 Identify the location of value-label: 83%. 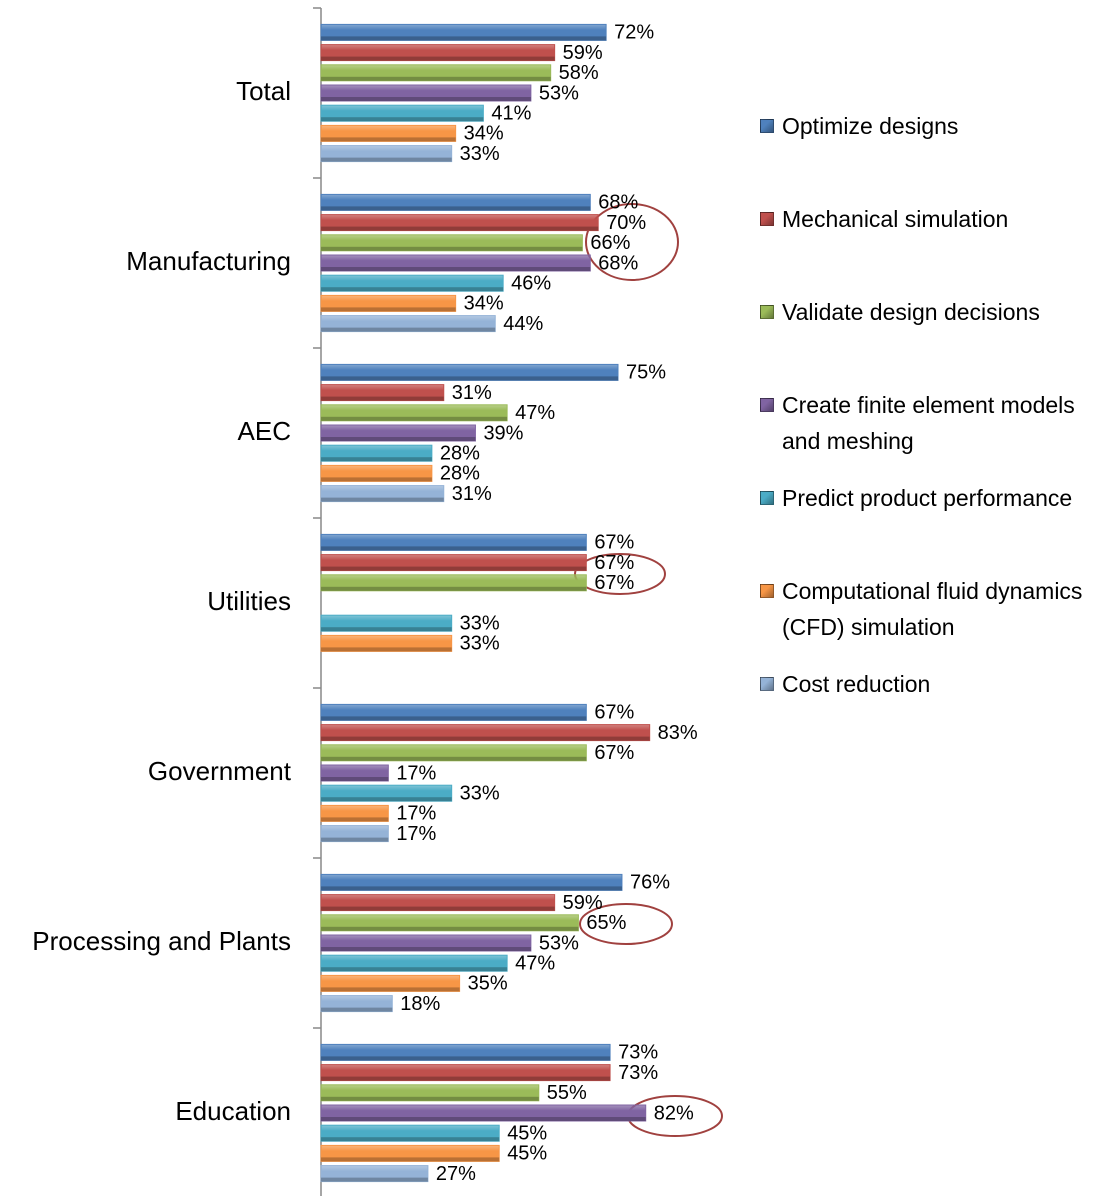
(678, 733).